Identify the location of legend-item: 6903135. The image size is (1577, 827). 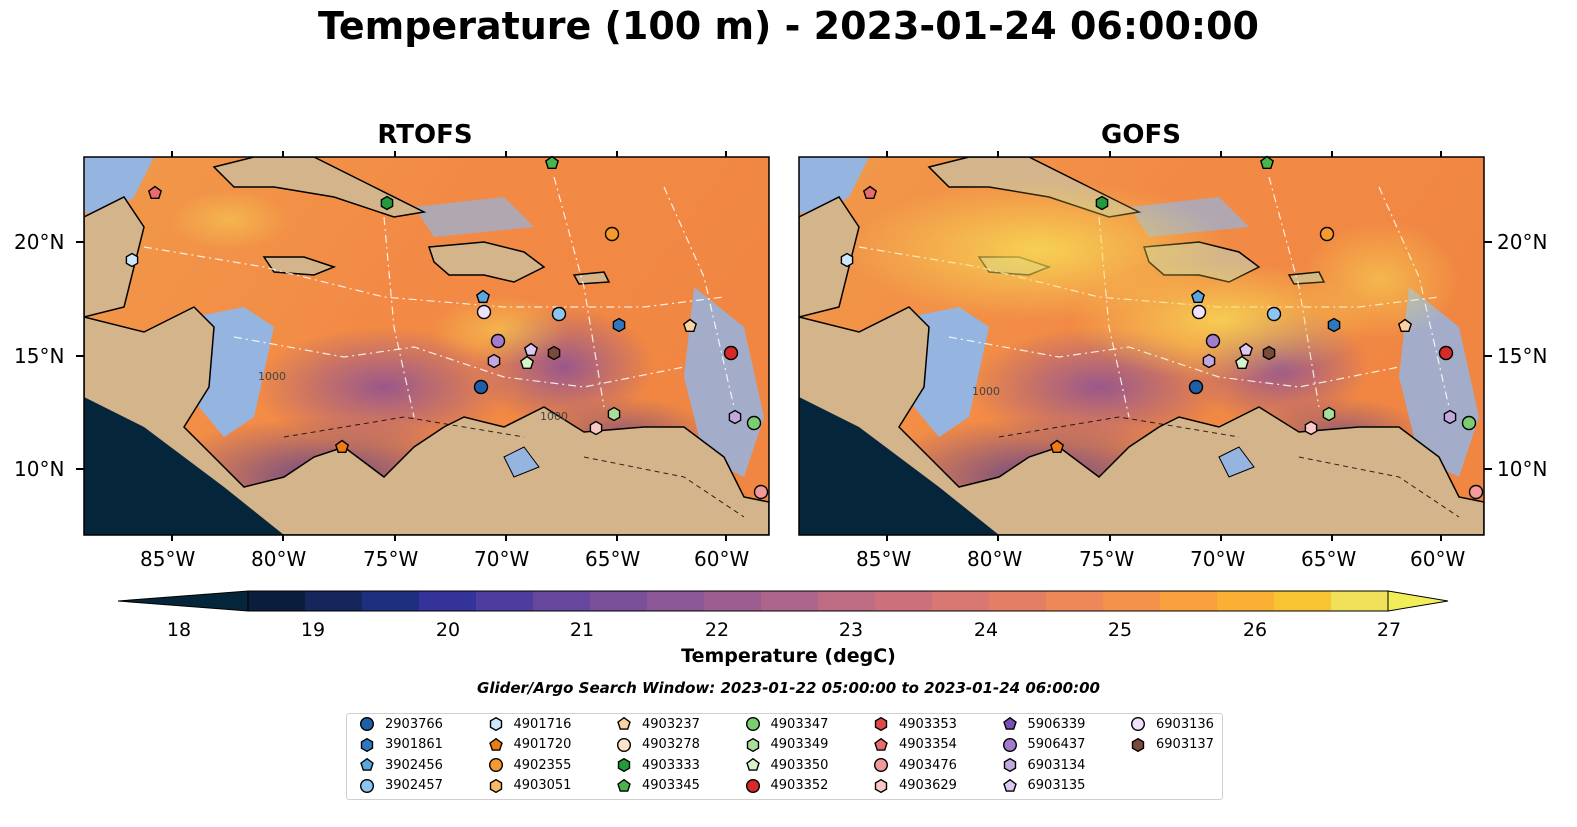
(1044, 786).